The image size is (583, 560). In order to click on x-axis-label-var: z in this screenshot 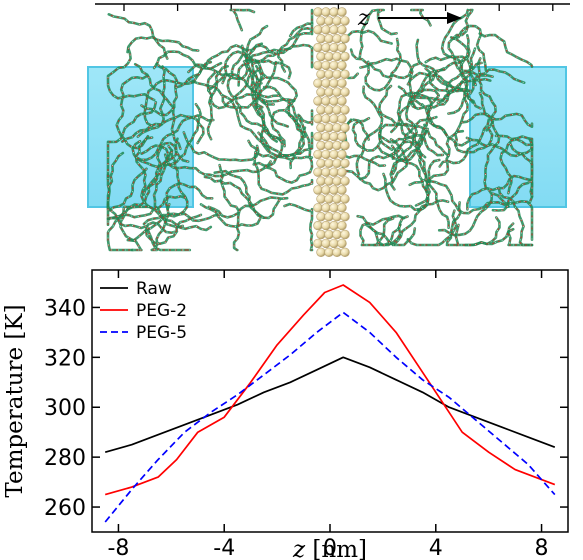, I will do `click(299, 548)`.